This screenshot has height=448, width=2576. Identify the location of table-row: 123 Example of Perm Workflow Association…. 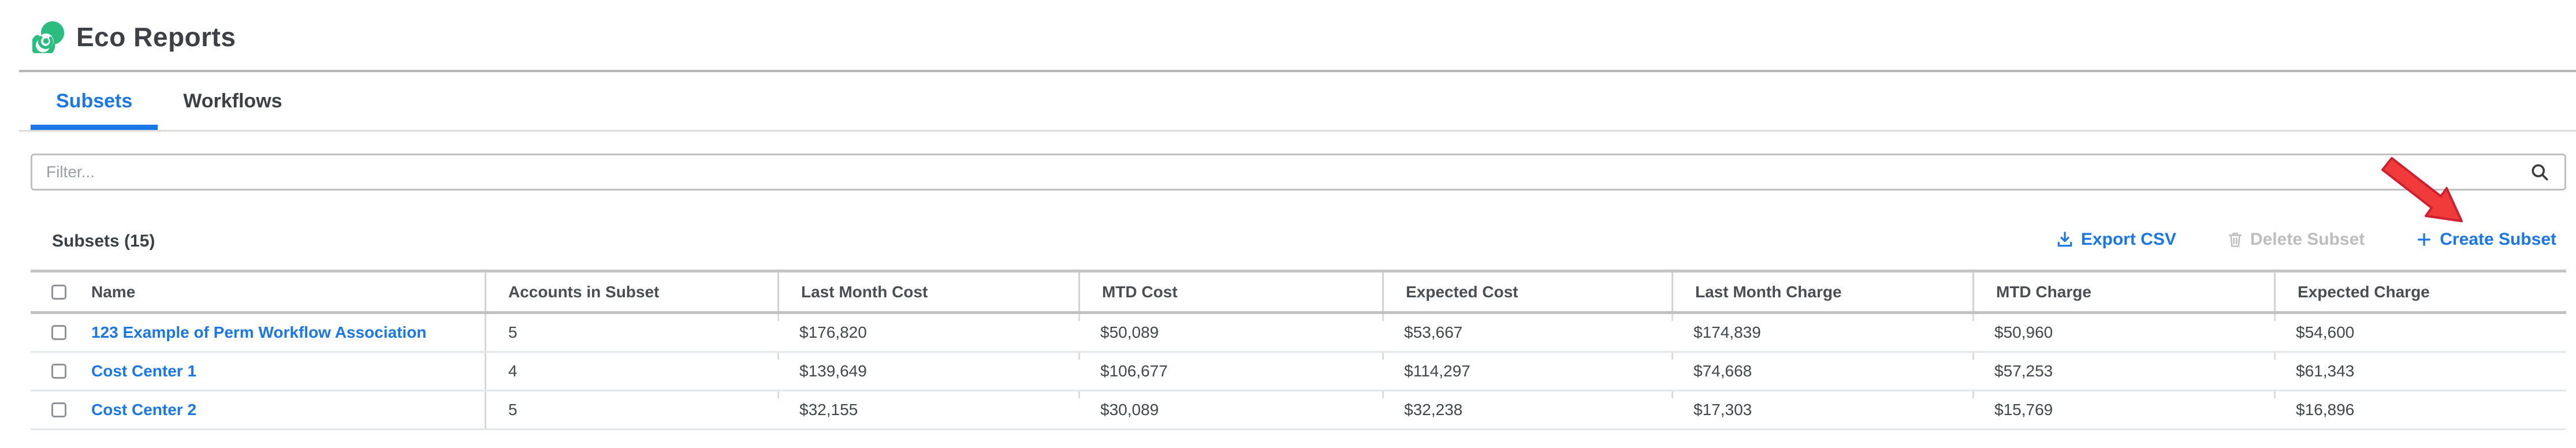
(1298, 333).